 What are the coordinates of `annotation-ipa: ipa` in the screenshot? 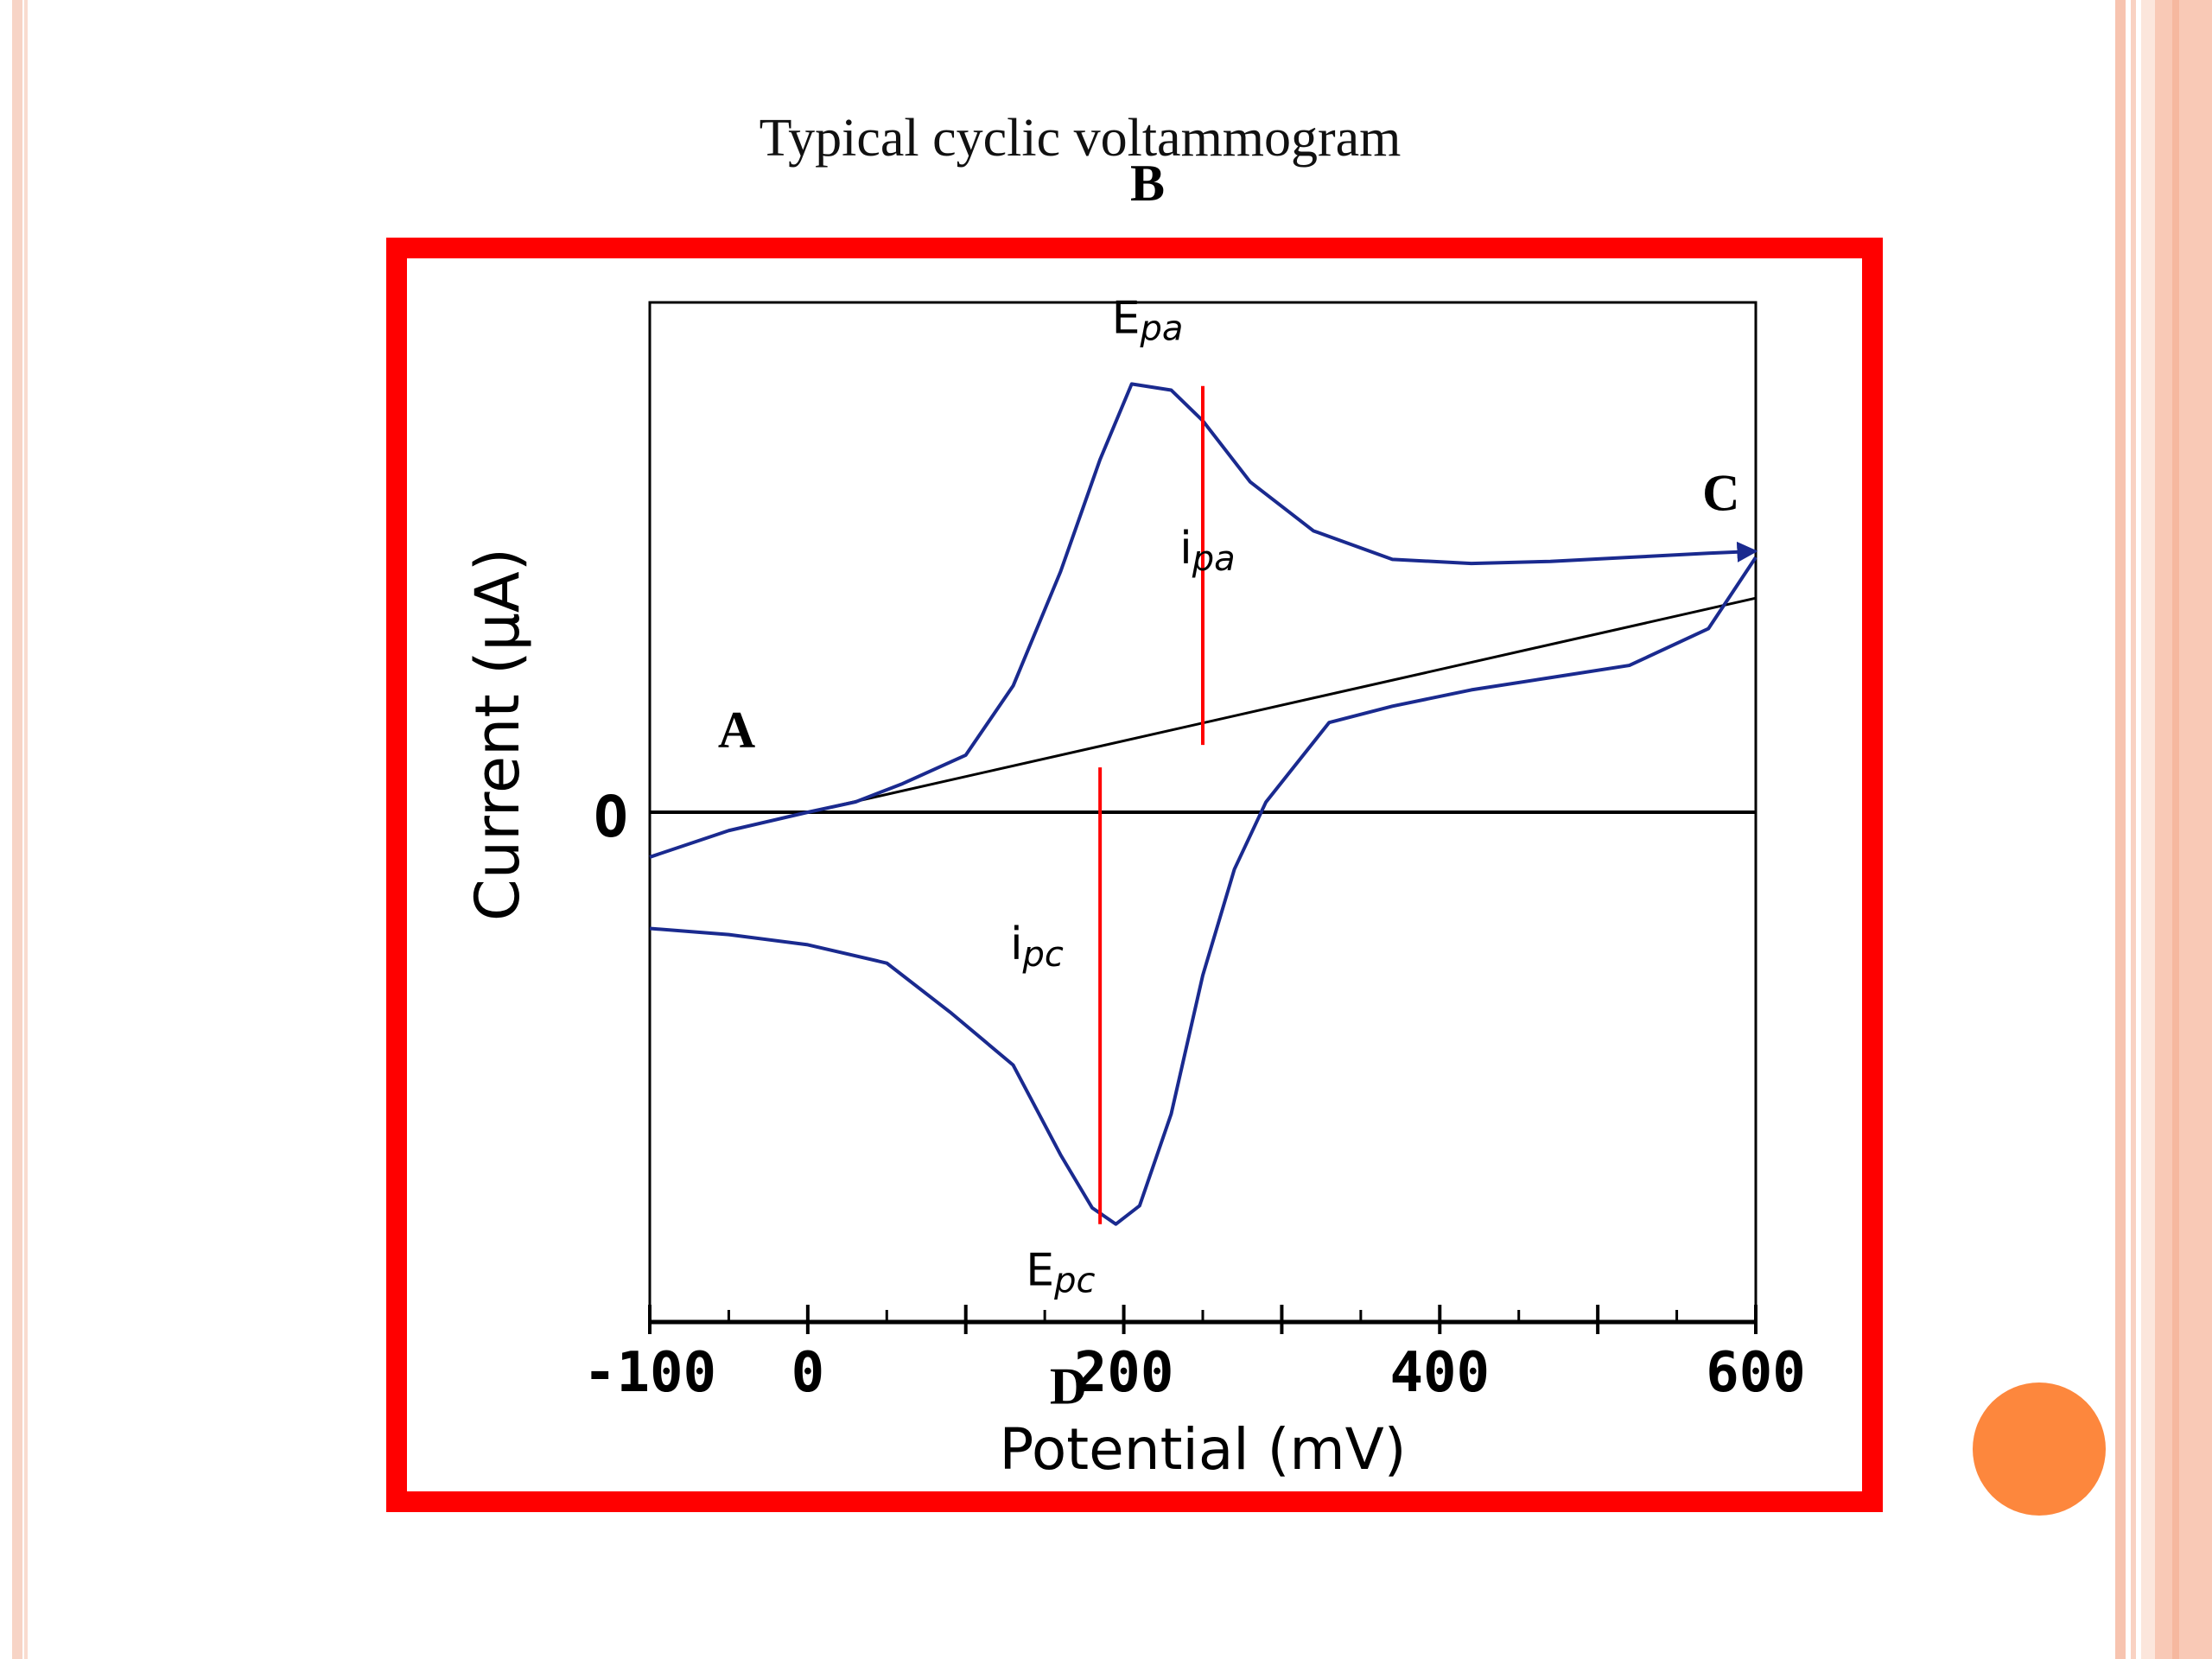 It's located at (1207, 551).